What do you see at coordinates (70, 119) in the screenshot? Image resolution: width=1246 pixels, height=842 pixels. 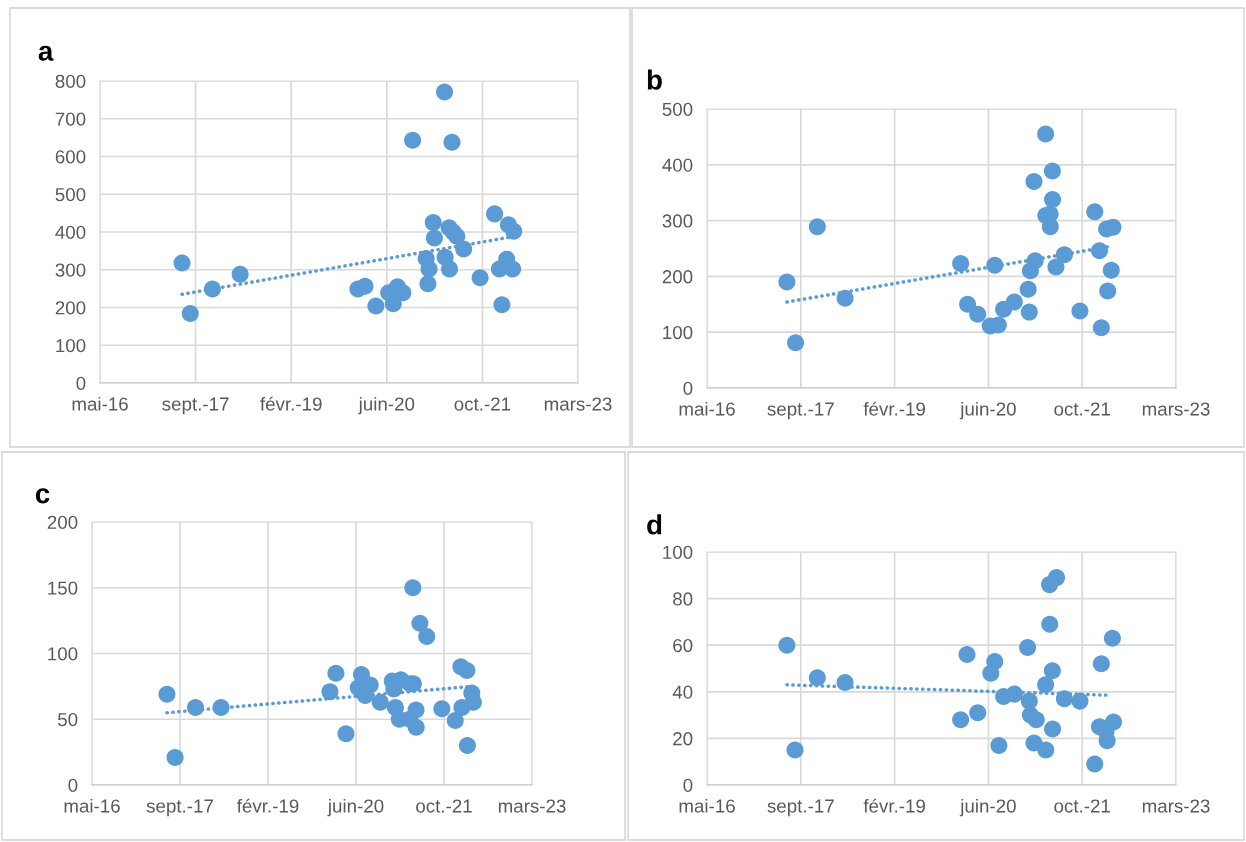 I see `y-tick-label: 700` at bounding box center [70, 119].